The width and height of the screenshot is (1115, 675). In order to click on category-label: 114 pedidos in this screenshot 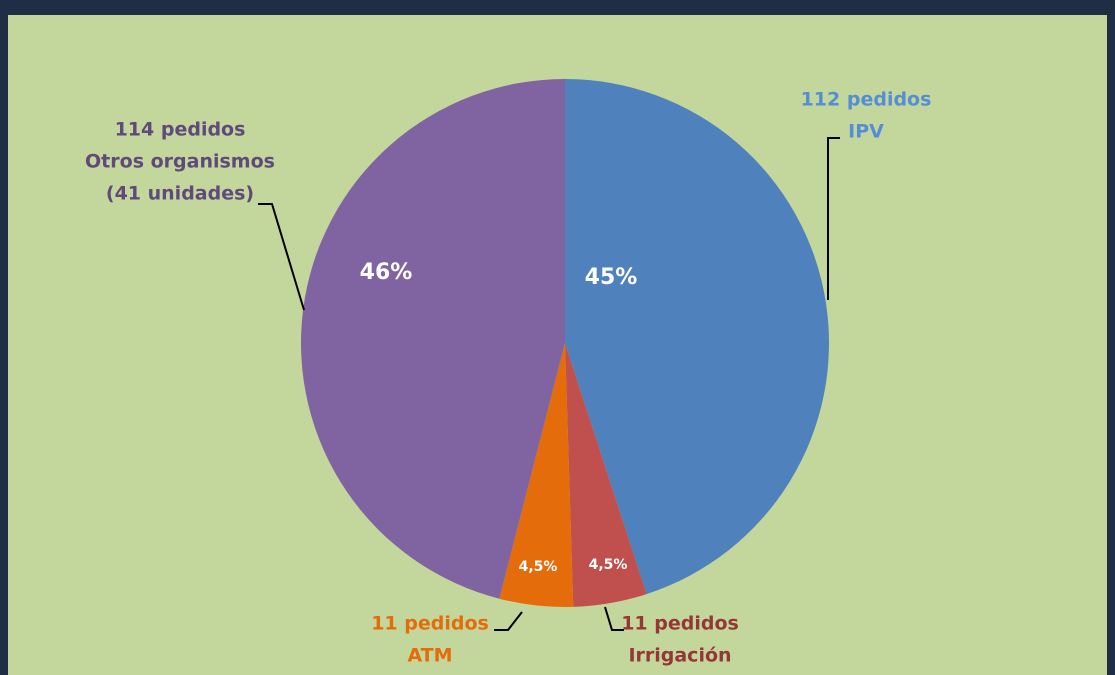, I will do `click(180, 130)`.